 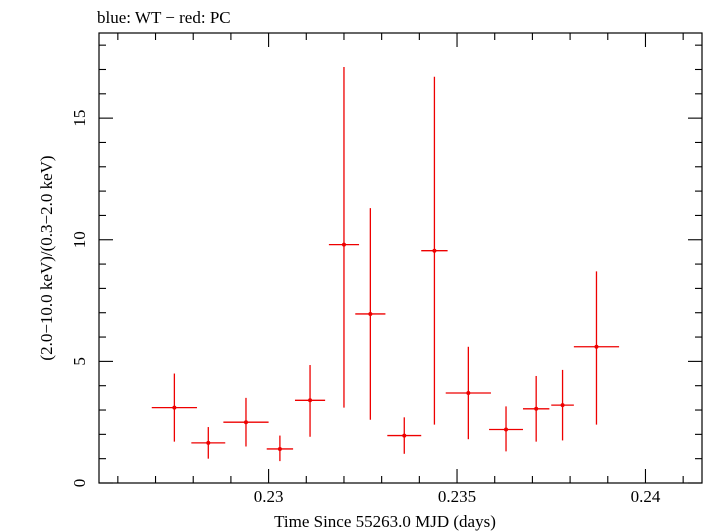 I want to click on x-axis-label: Time Since 55263.0 MJD (days), so click(x=385, y=521).